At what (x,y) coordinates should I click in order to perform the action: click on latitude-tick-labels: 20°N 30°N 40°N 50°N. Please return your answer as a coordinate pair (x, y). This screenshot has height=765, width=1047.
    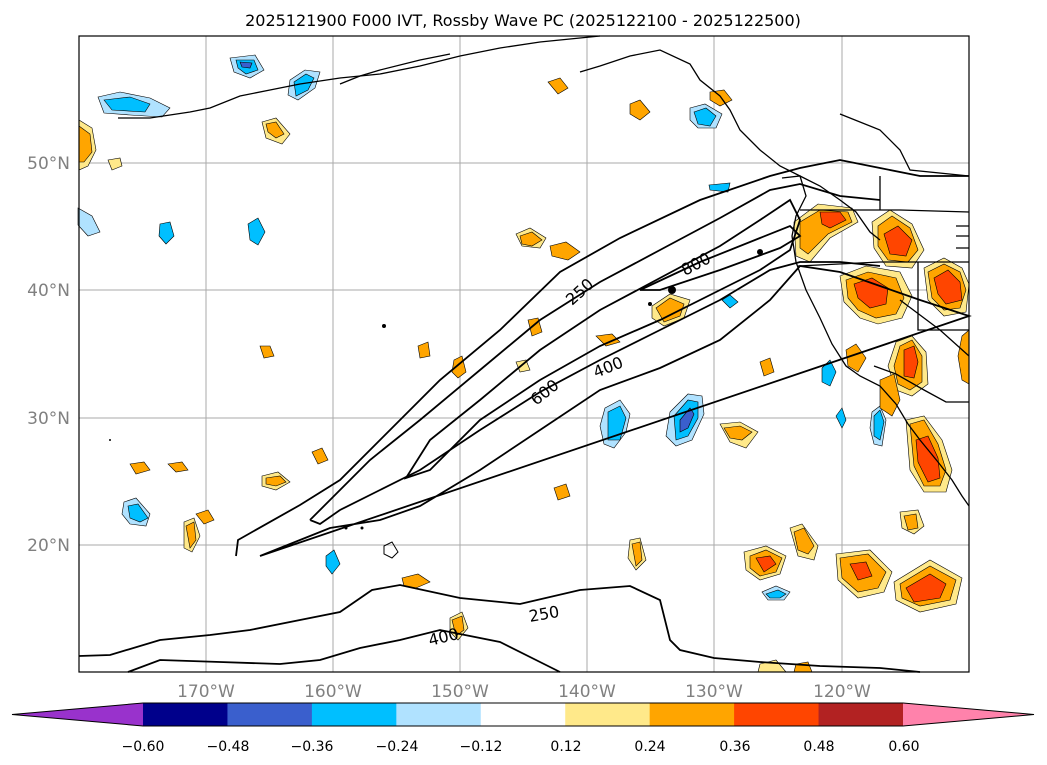
    Looking at the image, I should click on (48, 355).